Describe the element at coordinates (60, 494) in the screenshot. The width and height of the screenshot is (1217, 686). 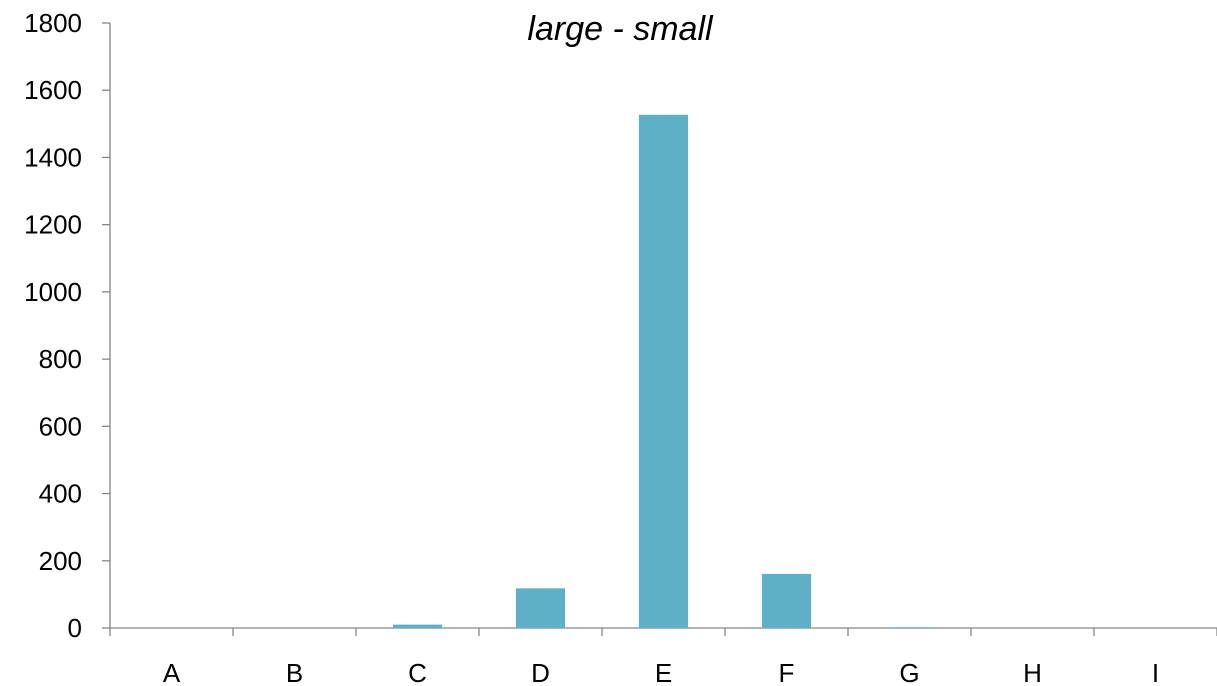
I see `y-tick-label: 400` at that location.